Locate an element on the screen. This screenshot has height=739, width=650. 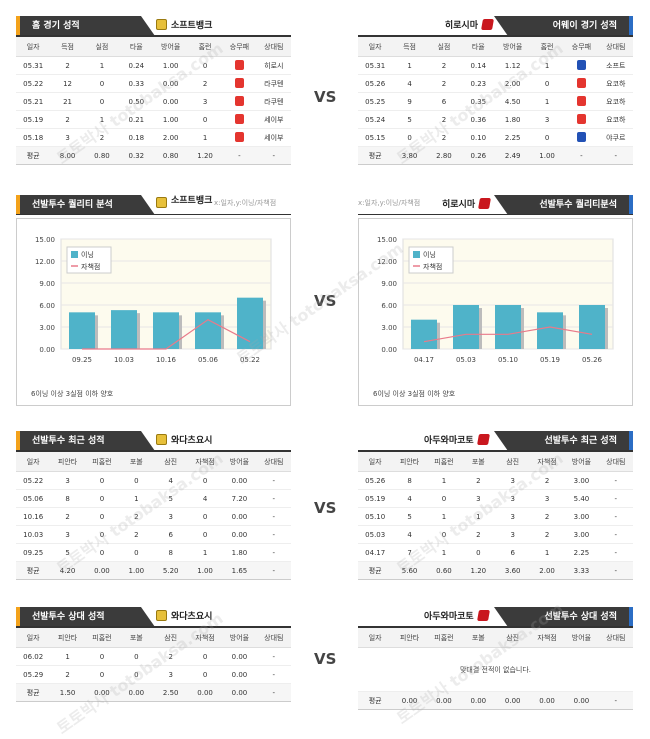
table-cell: 05.26 is located at coordinates (375, 83).